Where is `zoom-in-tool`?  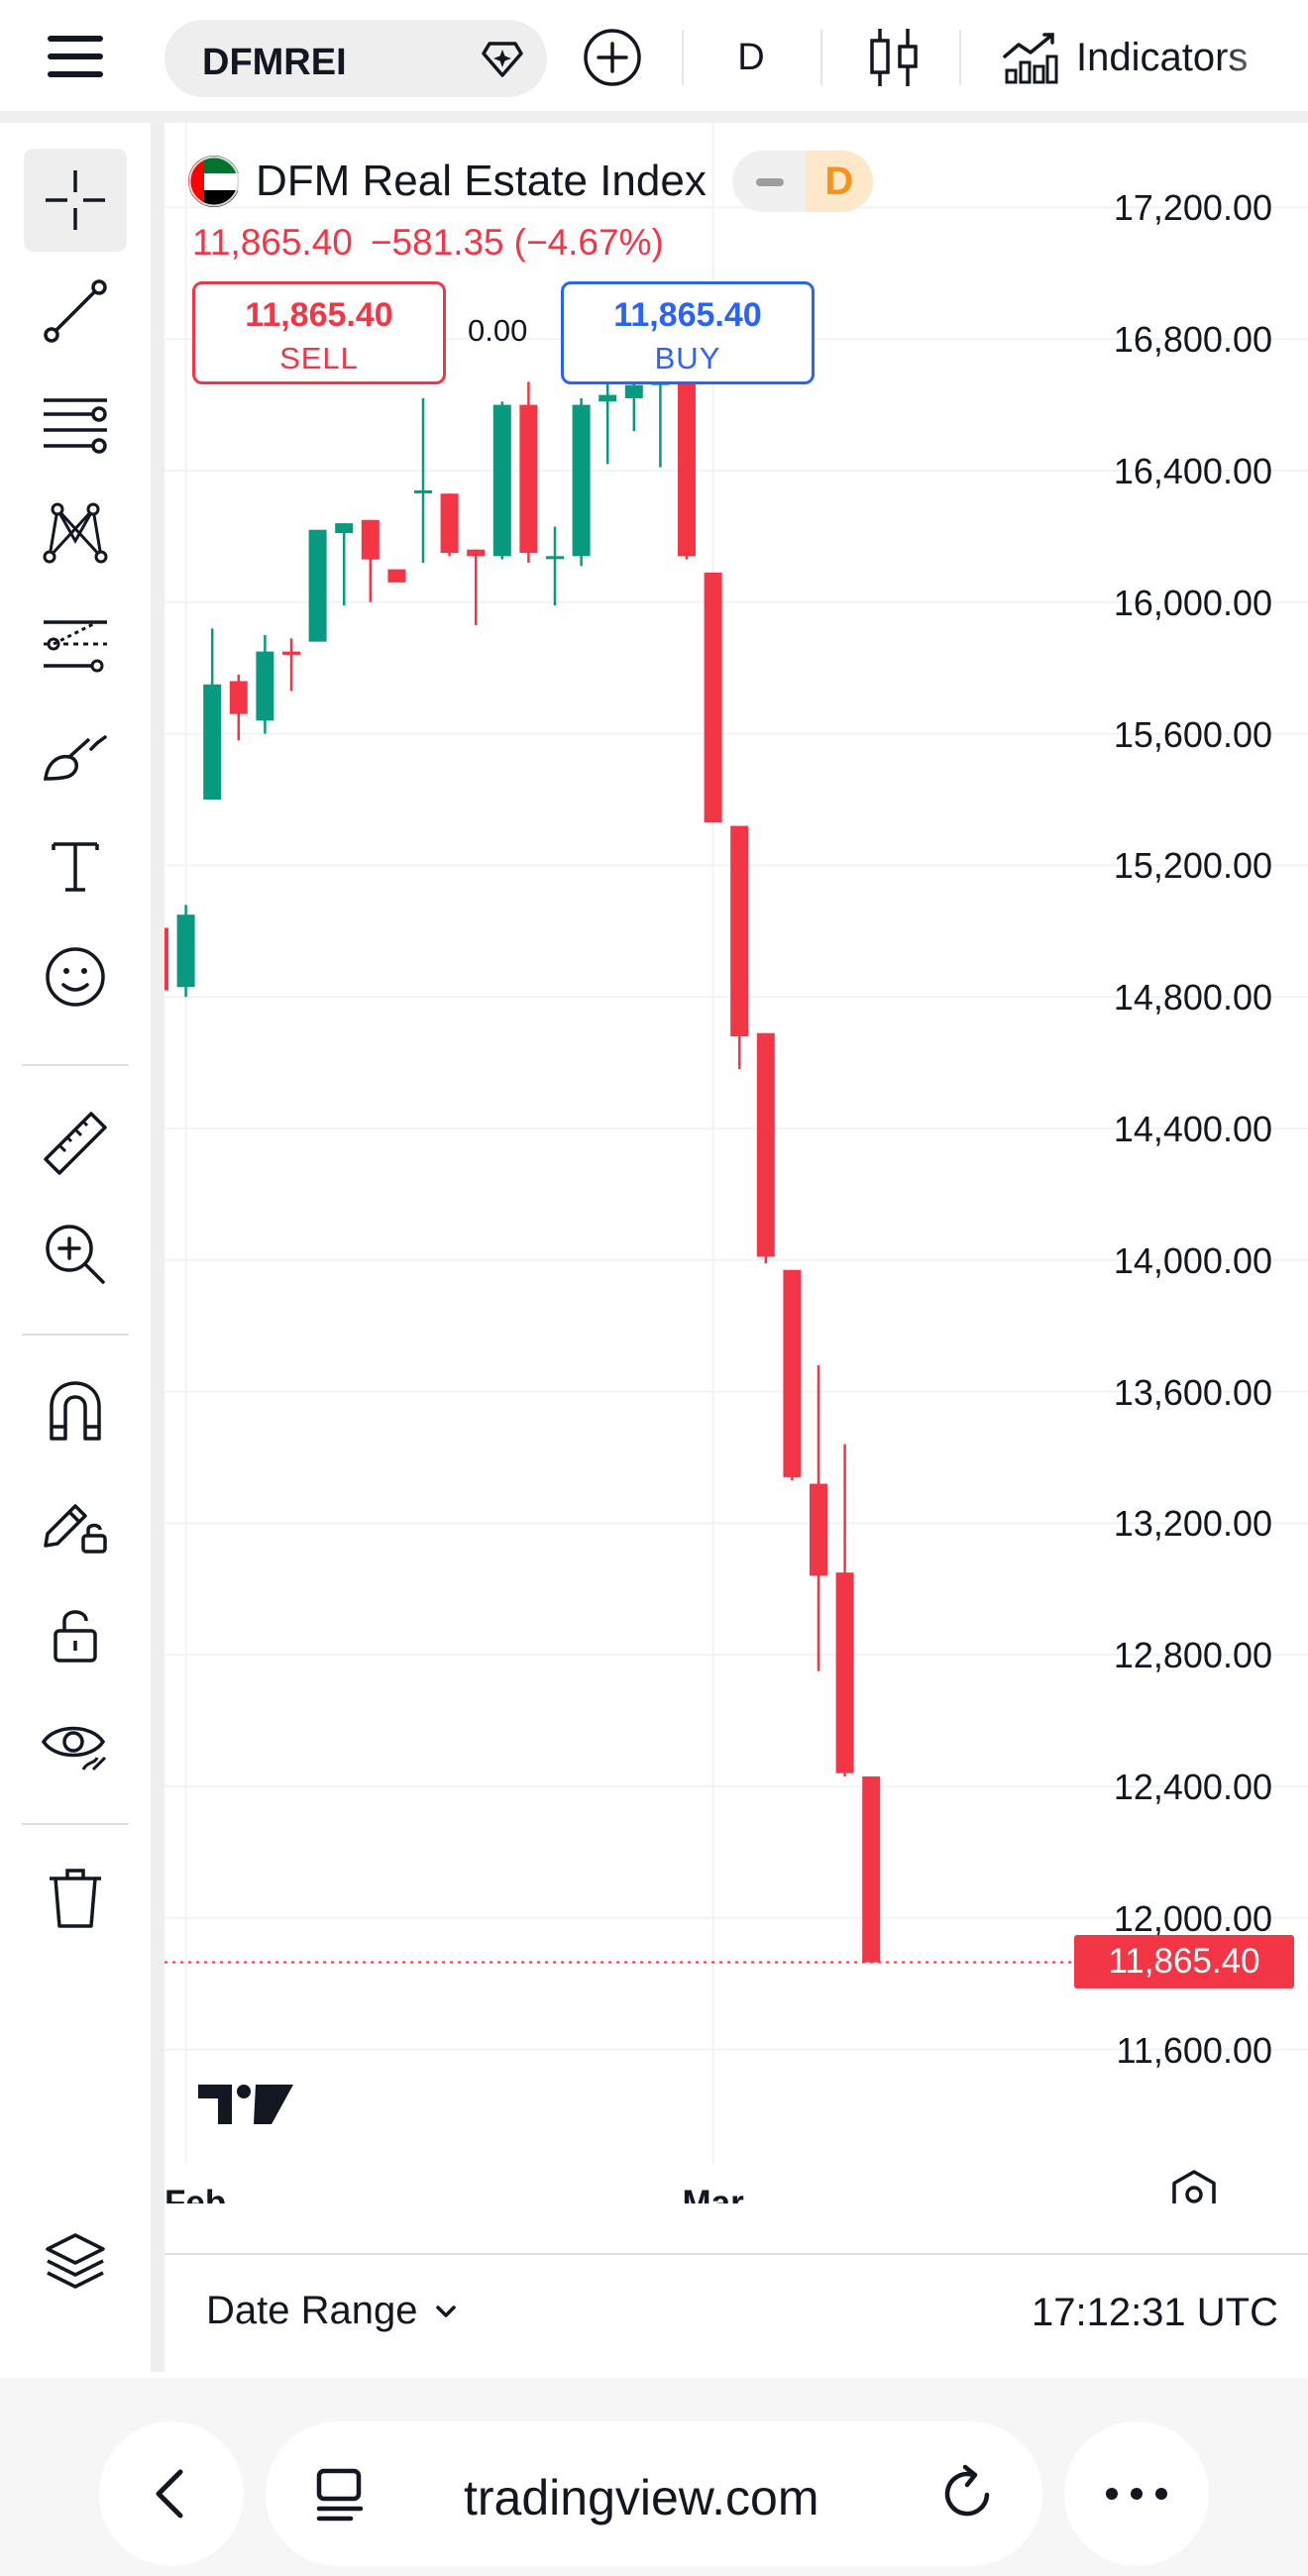 zoom-in-tool is located at coordinates (75, 1255).